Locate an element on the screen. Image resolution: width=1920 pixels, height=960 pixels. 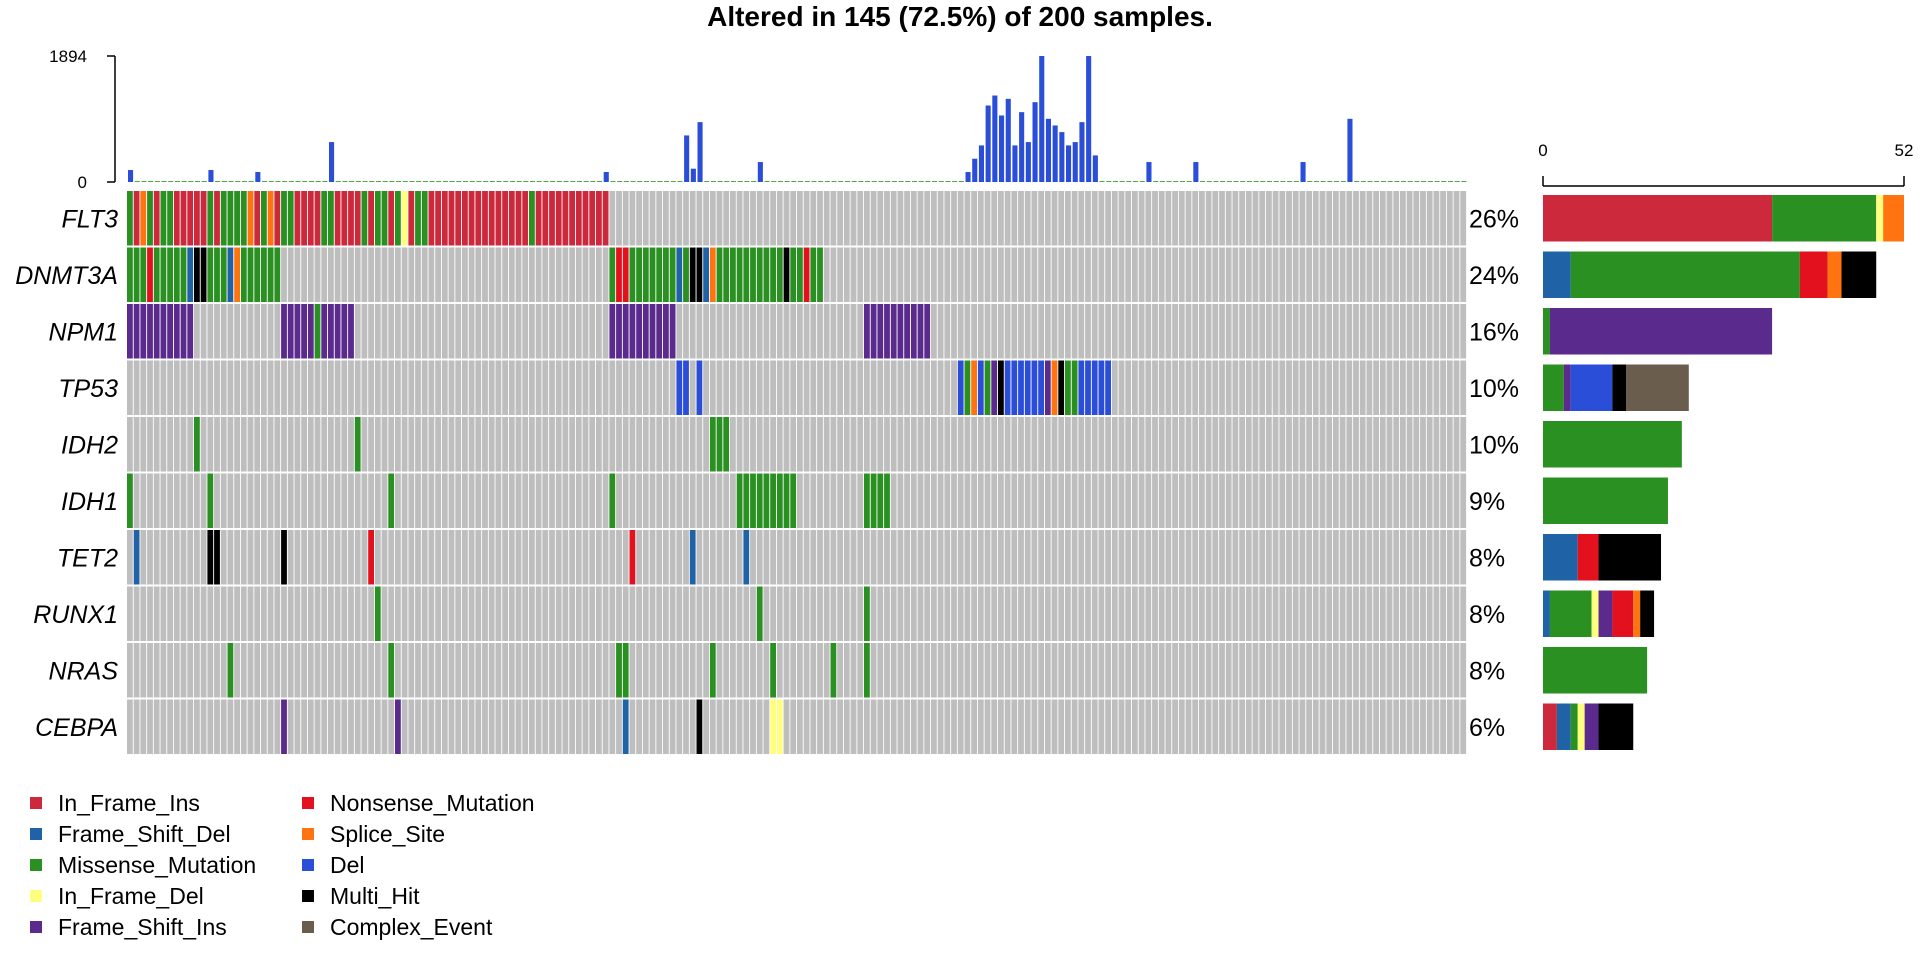
legend-label: Nonsense_Mutation is located at coordinates (432, 803).